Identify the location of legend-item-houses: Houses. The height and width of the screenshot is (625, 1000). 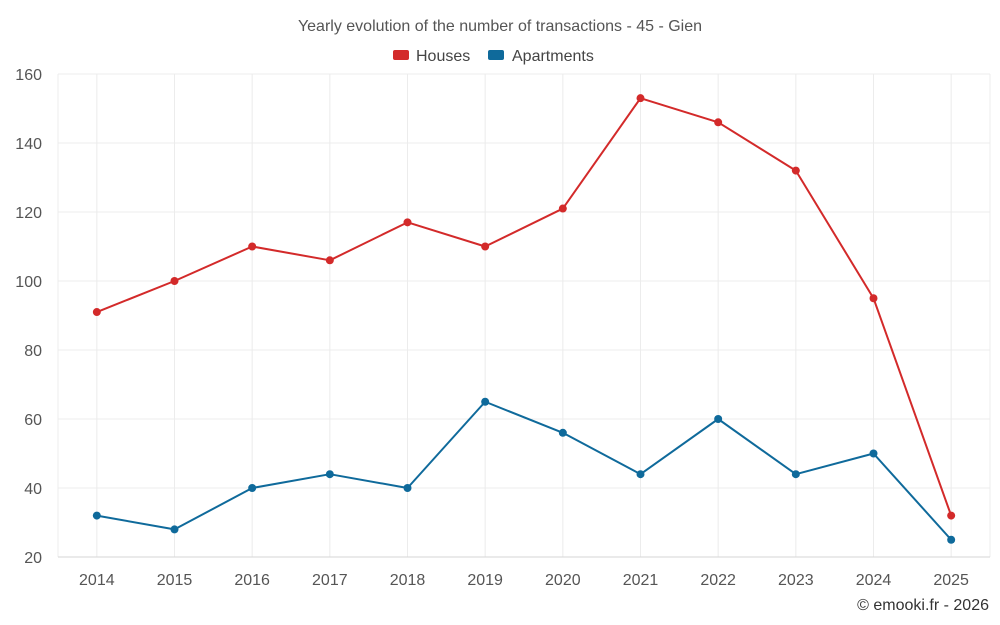
(431, 56).